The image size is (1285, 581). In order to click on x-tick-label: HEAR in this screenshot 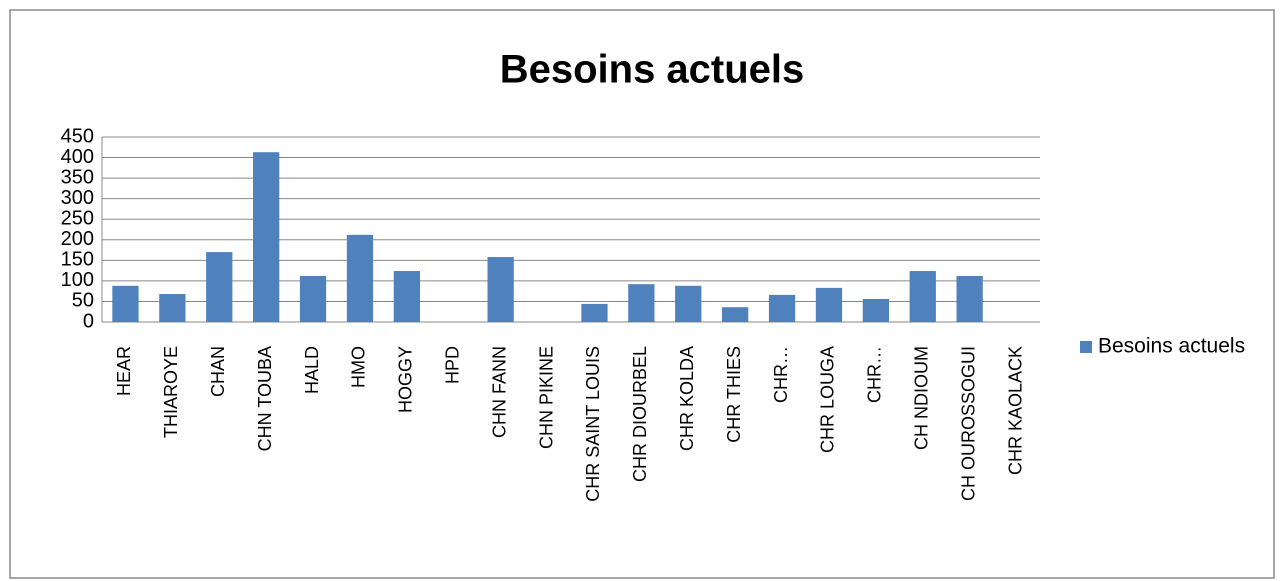, I will do `click(124, 371)`.